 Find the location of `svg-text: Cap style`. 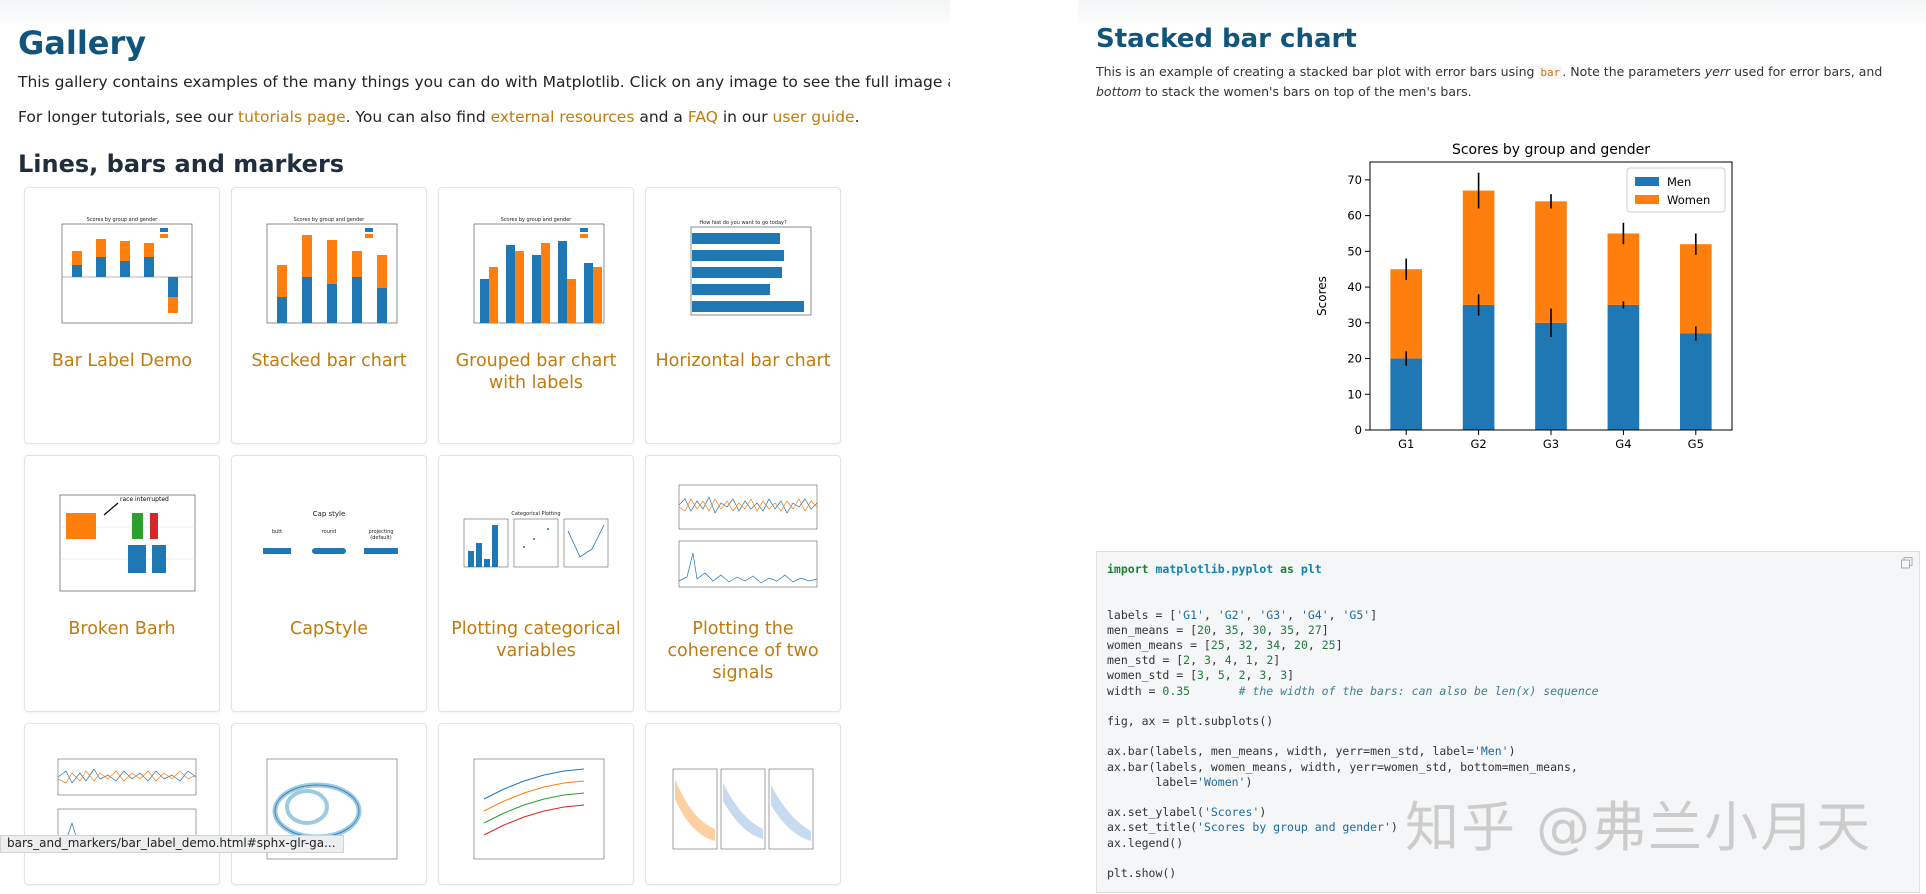

svg-text: Cap style is located at coordinates (329, 514).